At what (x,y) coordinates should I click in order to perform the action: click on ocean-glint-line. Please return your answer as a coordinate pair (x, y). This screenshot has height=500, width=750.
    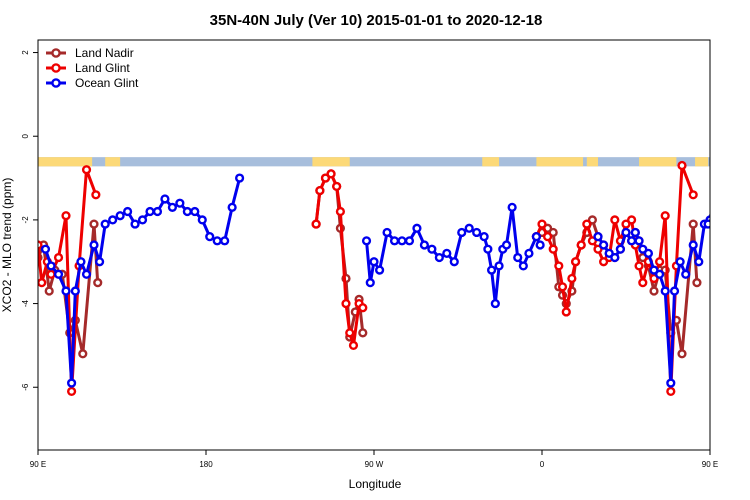
    Looking at the image, I should click on (653, 301).